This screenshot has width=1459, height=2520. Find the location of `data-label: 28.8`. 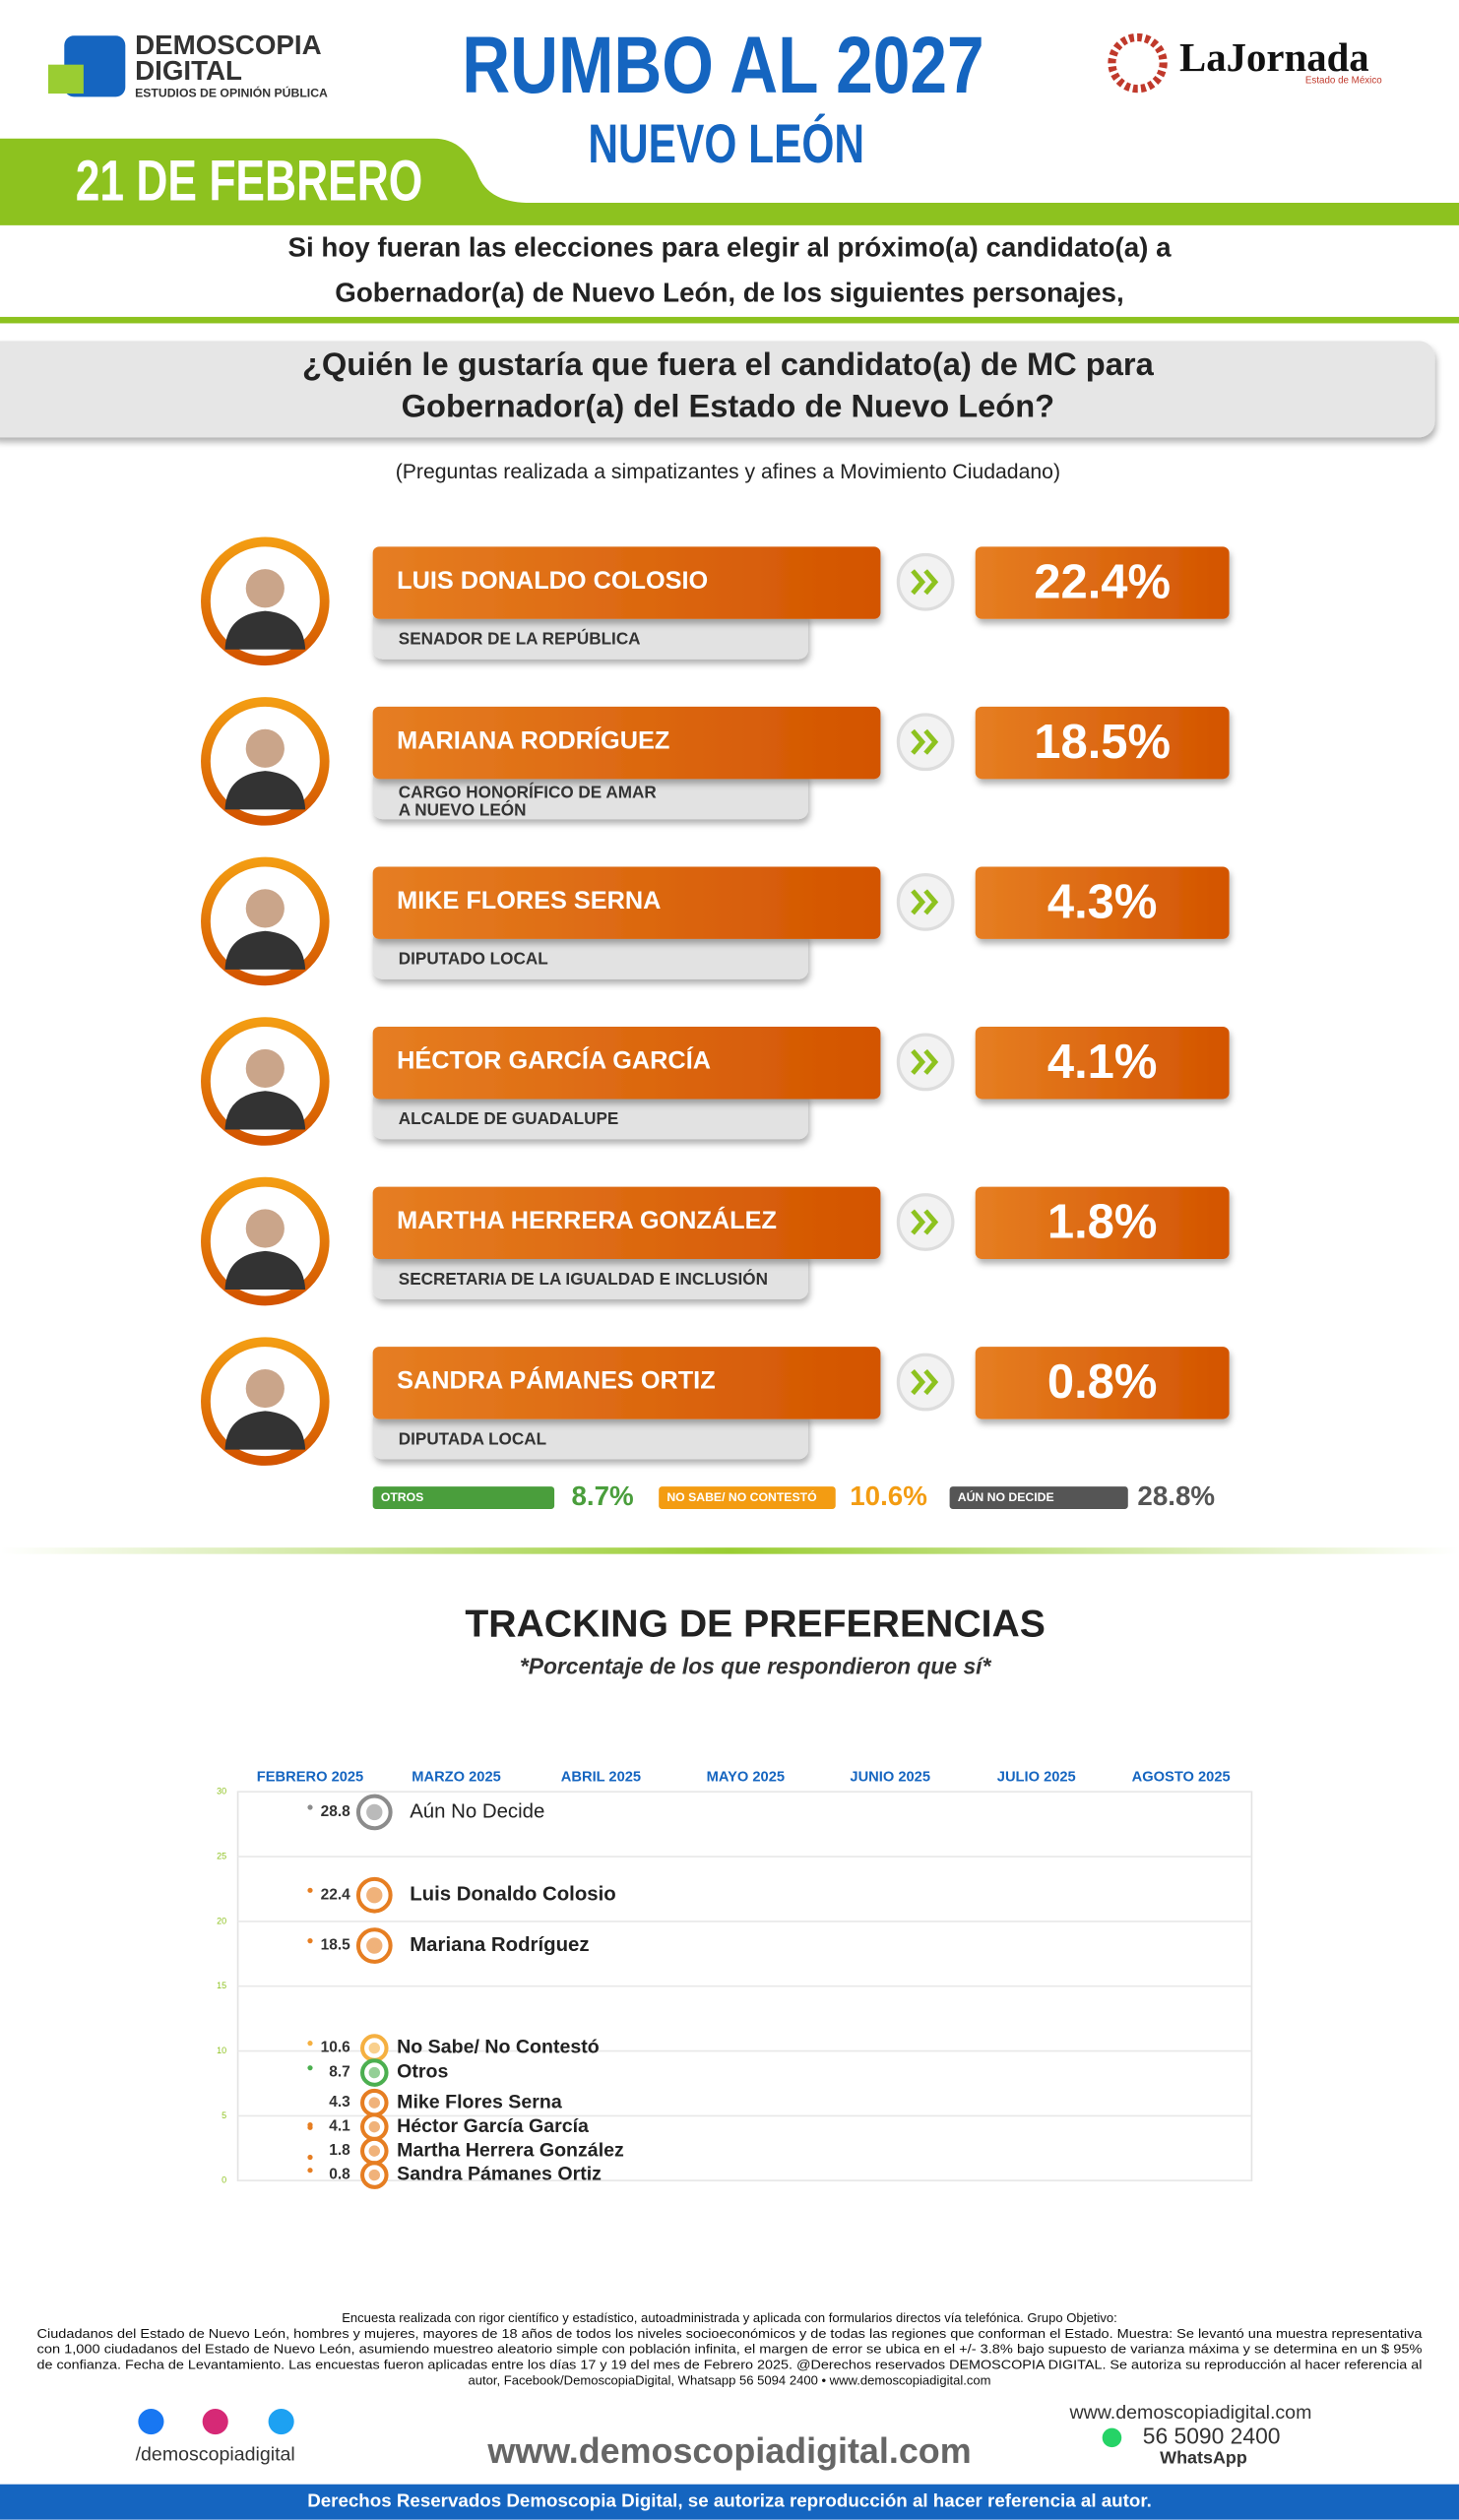

data-label: 28.8 is located at coordinates (336, 1811).